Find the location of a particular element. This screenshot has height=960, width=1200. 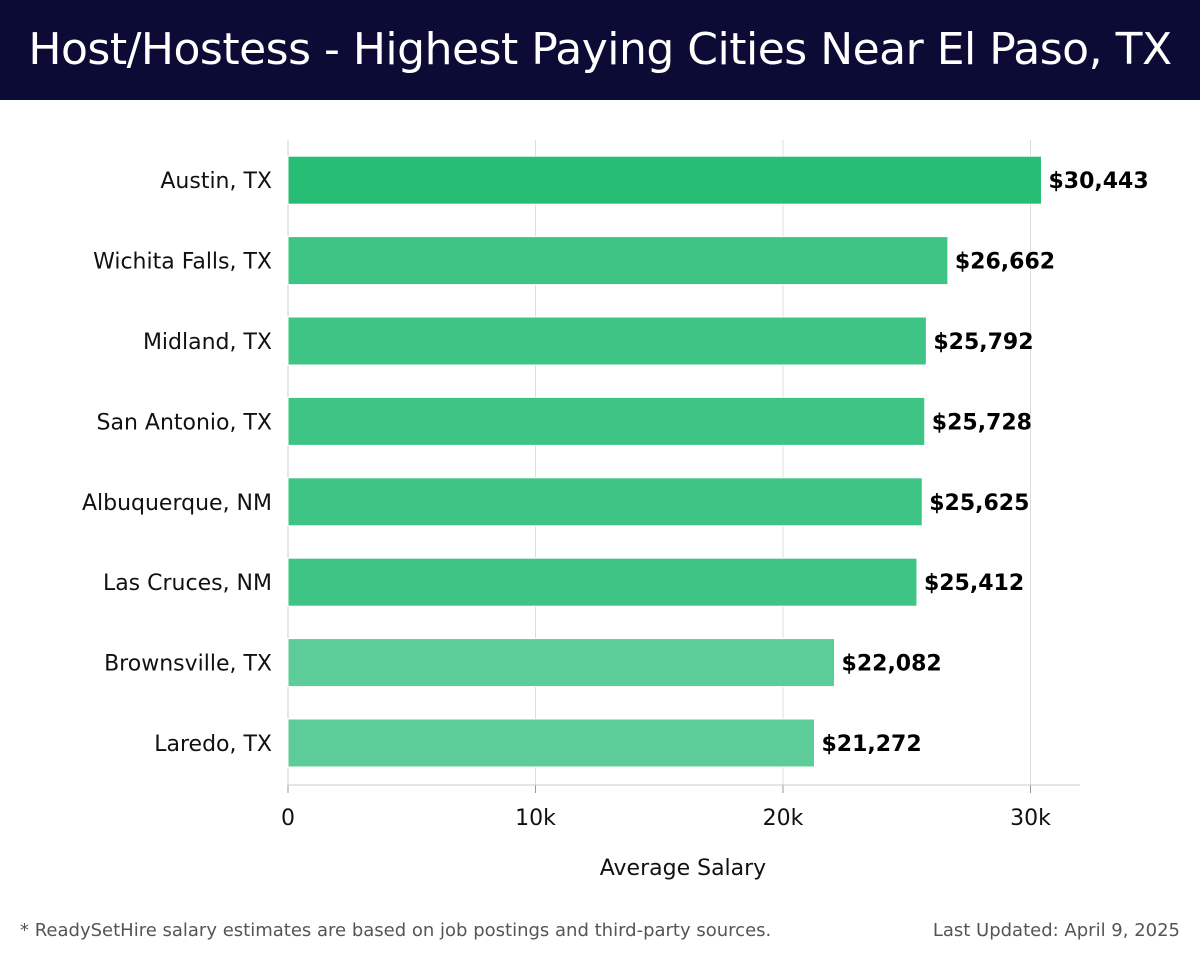

category-label: Las Cruces, NM is located at coordinates (187, 583).